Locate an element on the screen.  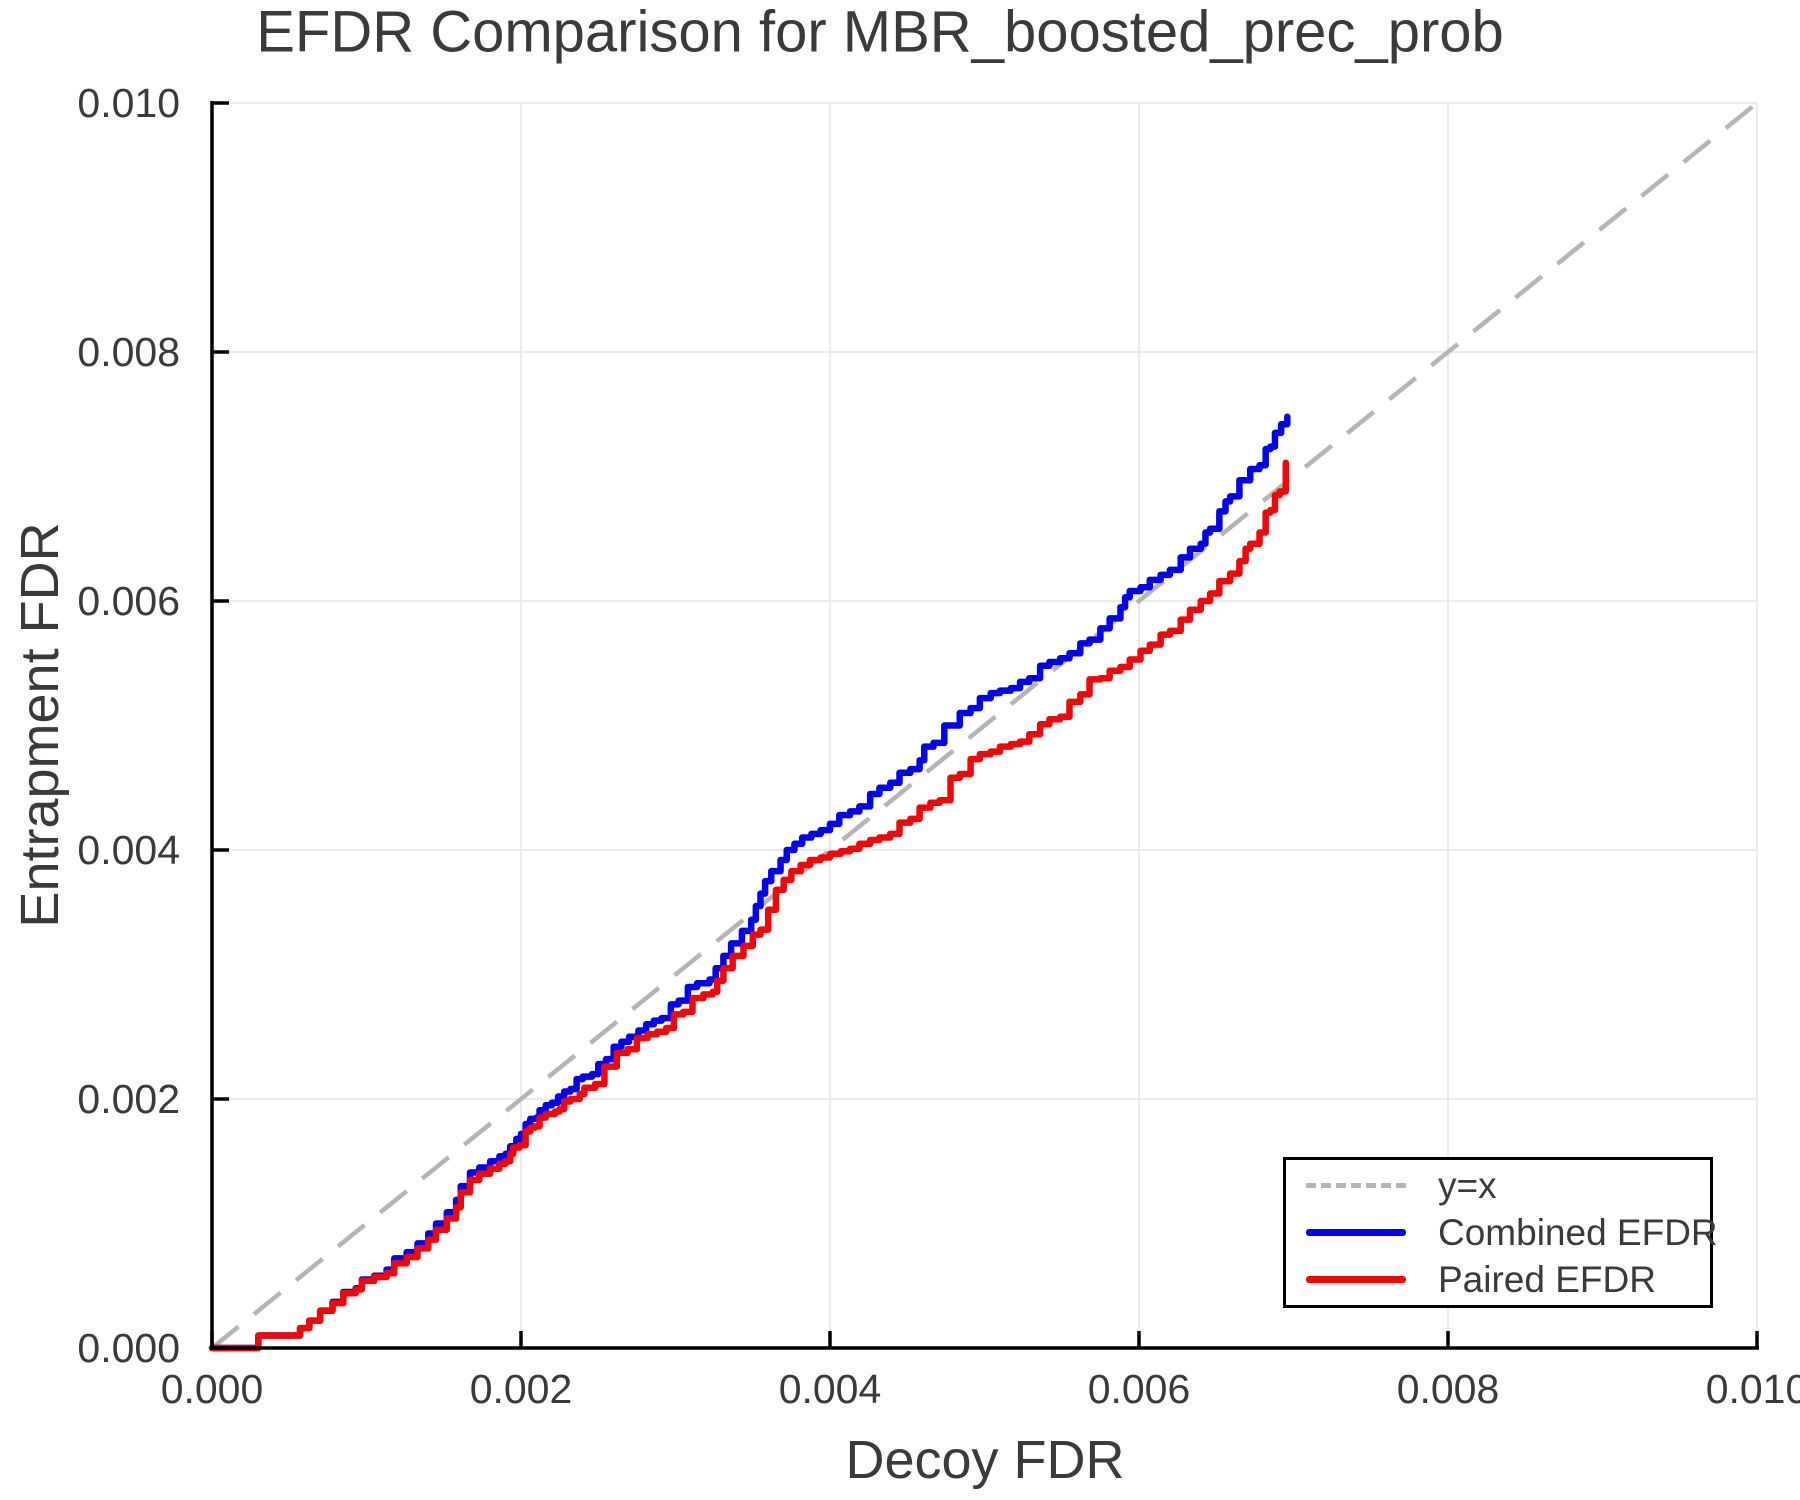
y-axis-title: Entrapment FDR is located at coordinates (40, 725).